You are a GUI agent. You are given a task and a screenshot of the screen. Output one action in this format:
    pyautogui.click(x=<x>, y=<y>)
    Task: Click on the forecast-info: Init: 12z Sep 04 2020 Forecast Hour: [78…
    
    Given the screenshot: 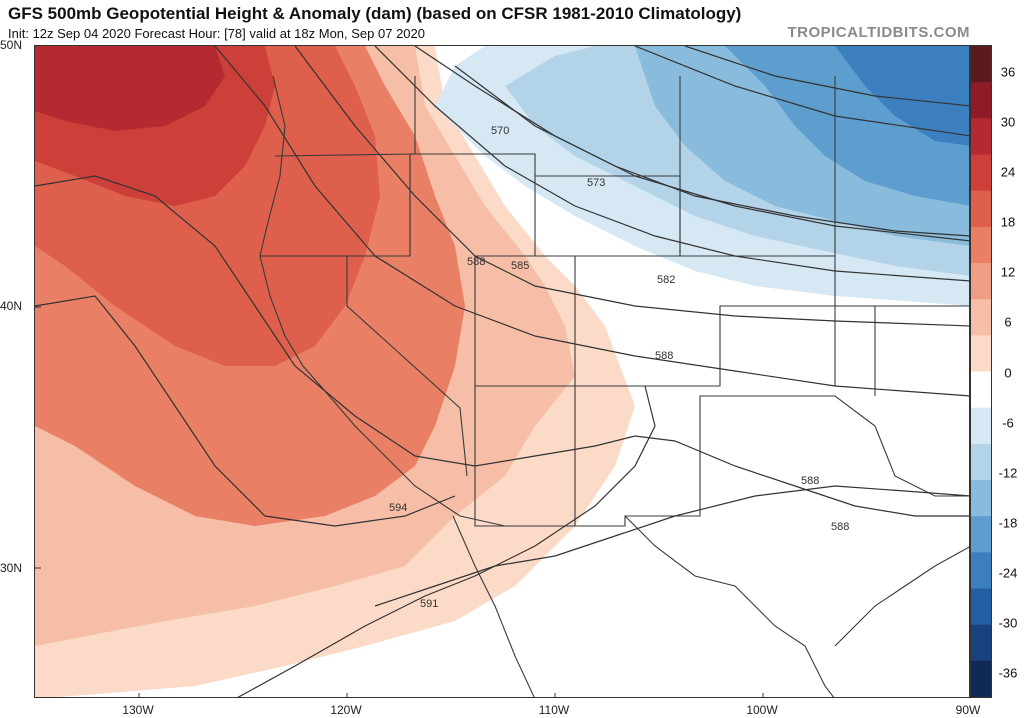 What is the action you would take?
    pyautogui.click(x=216, y=33)
    